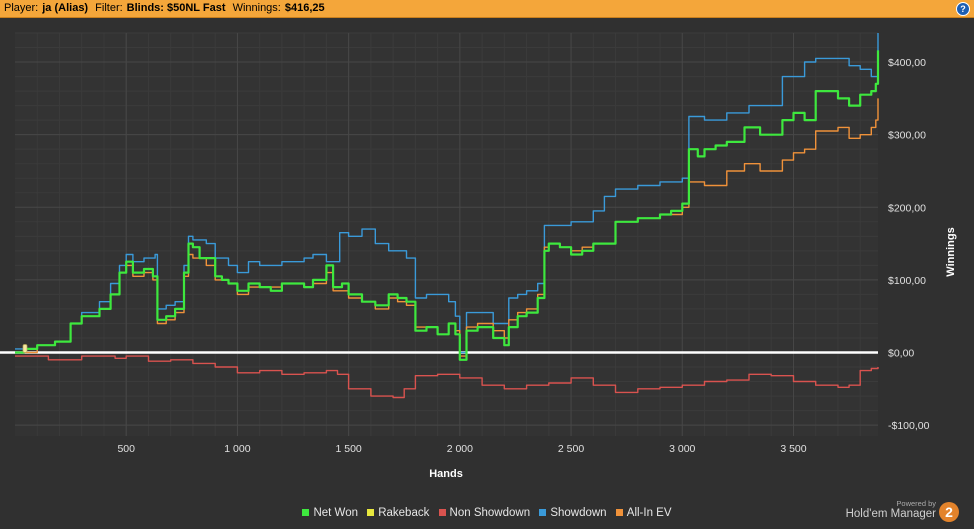  What do you see at coordinates (404, 513) in the screenshot?
I see `legend-label-rakeback: Rakeback` at bounding box center [404, 513].